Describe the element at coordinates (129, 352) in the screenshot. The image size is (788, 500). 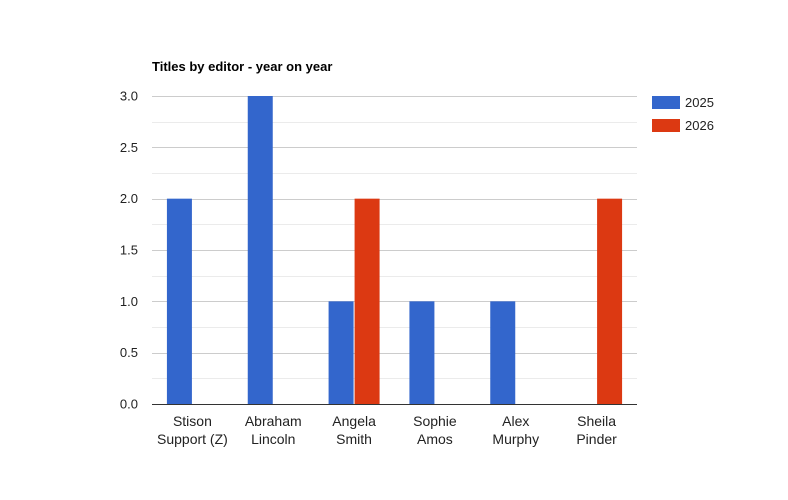
I see `y-tick-label: 0.5` at that location.